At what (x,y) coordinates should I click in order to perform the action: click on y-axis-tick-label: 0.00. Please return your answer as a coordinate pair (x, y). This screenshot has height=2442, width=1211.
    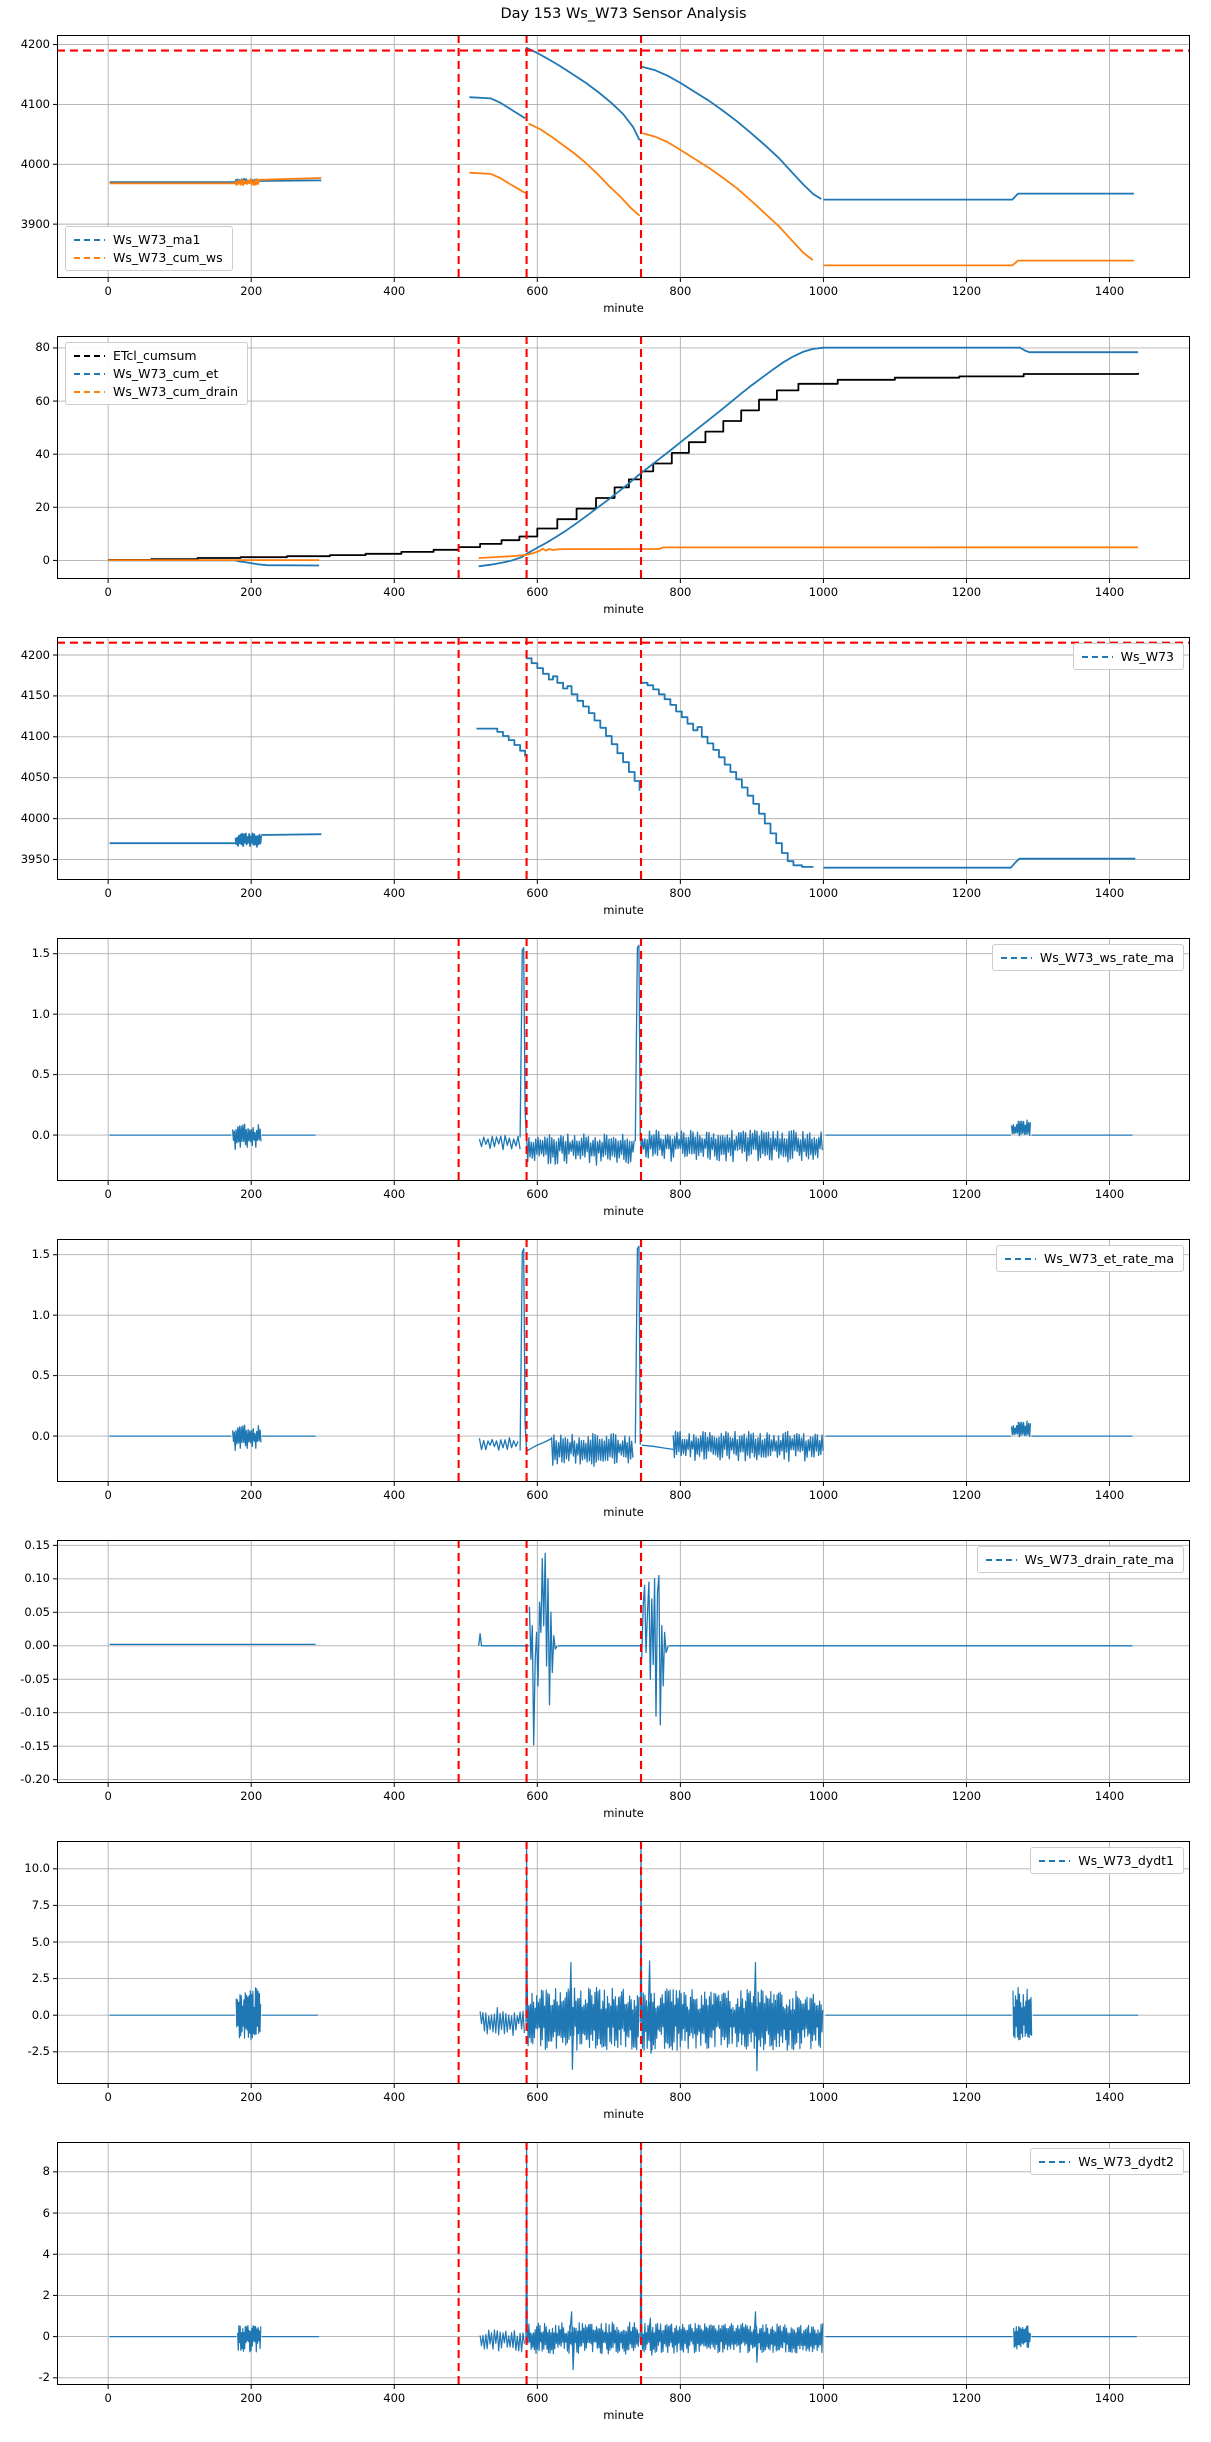
    Looking at the image, I should click on (37, 1645).